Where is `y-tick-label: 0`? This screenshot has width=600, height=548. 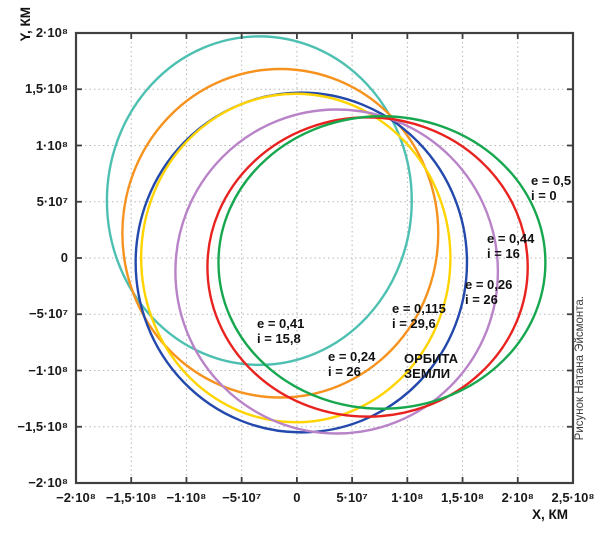
y-tick-label: 0 is located at coordinates (64, 257).